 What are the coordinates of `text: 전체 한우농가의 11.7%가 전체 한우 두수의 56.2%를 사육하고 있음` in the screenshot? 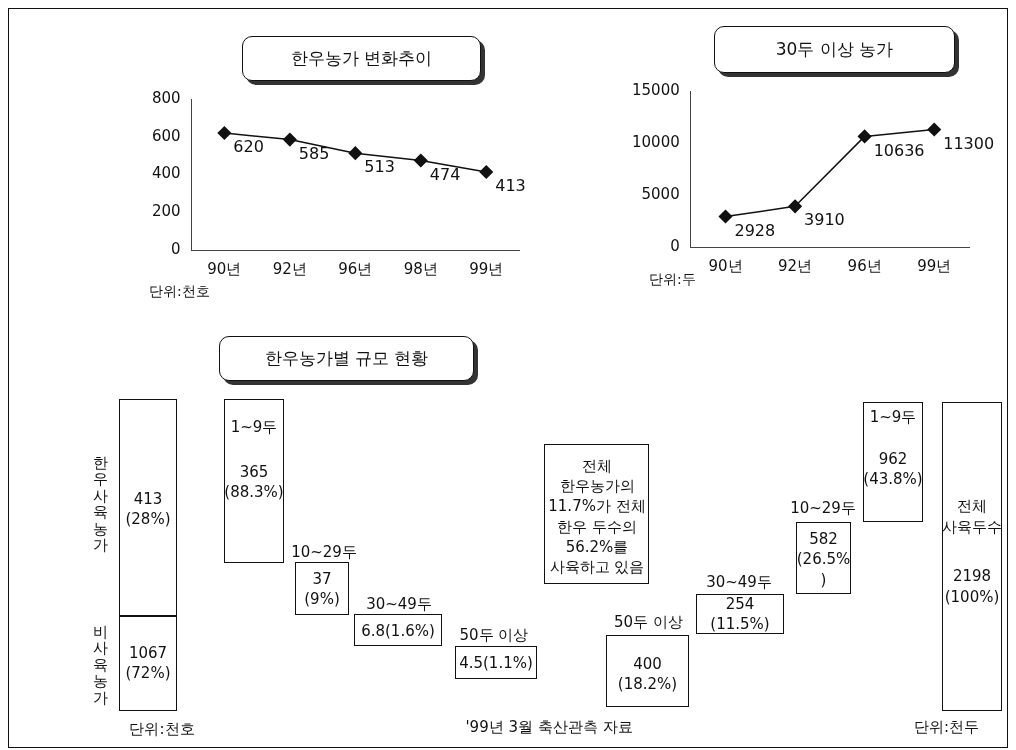 It's located at (597, 516).